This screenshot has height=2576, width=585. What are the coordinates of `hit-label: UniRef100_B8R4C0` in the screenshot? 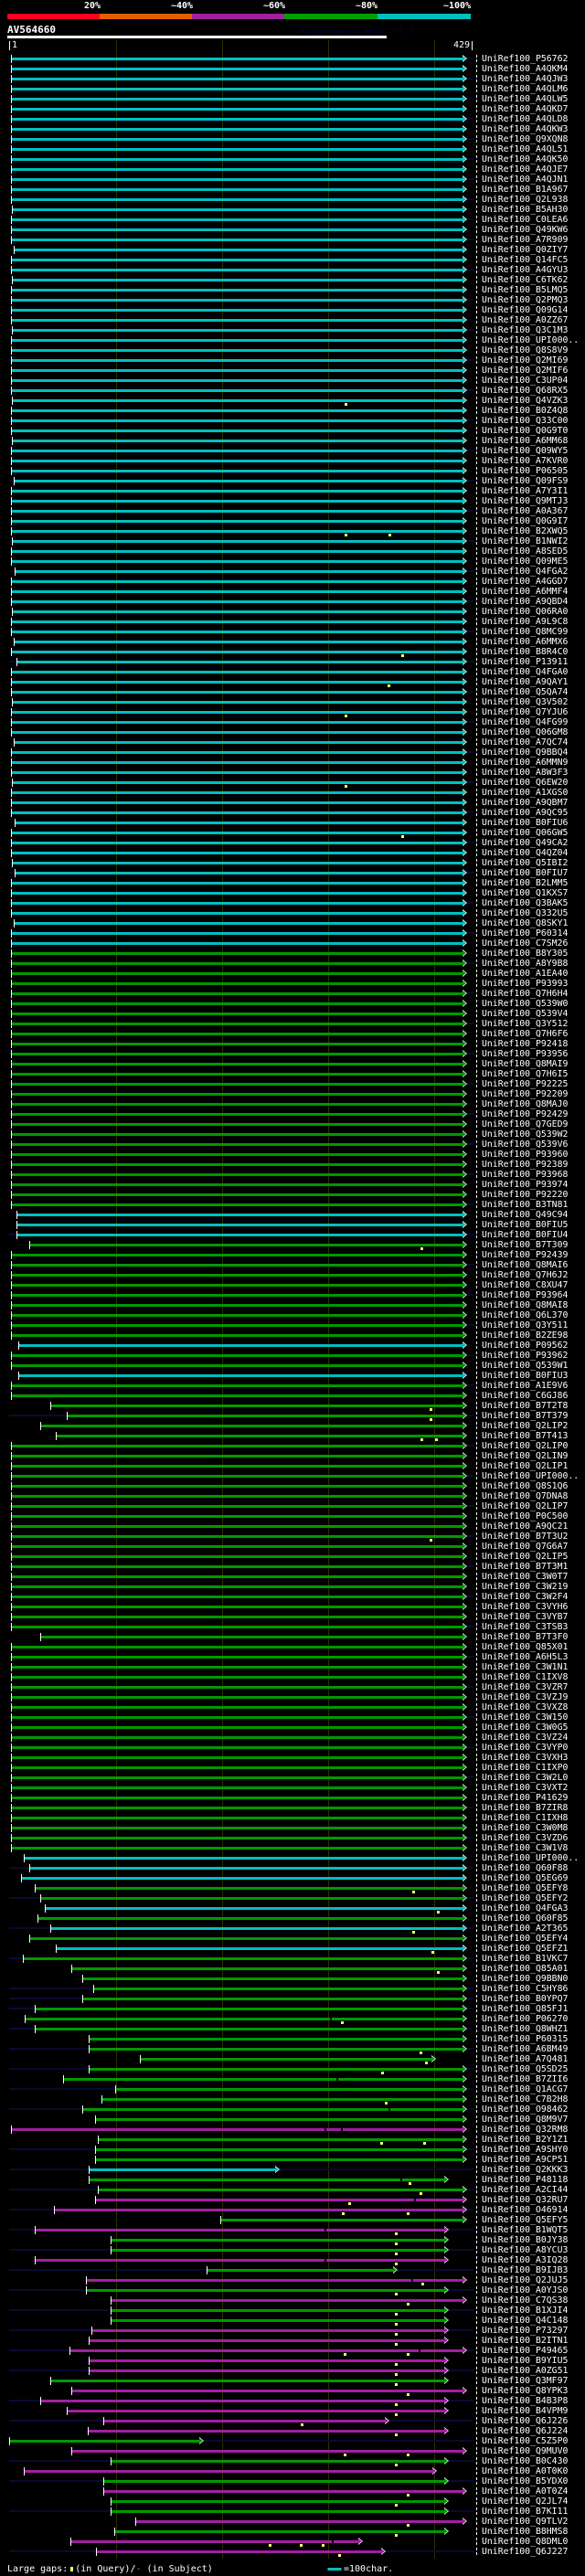 It's located at (525, 652).